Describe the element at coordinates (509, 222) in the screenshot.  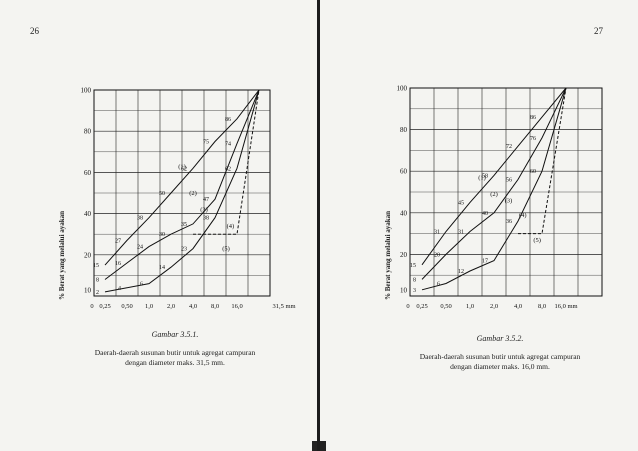
I see `data-label: 36` at that location.